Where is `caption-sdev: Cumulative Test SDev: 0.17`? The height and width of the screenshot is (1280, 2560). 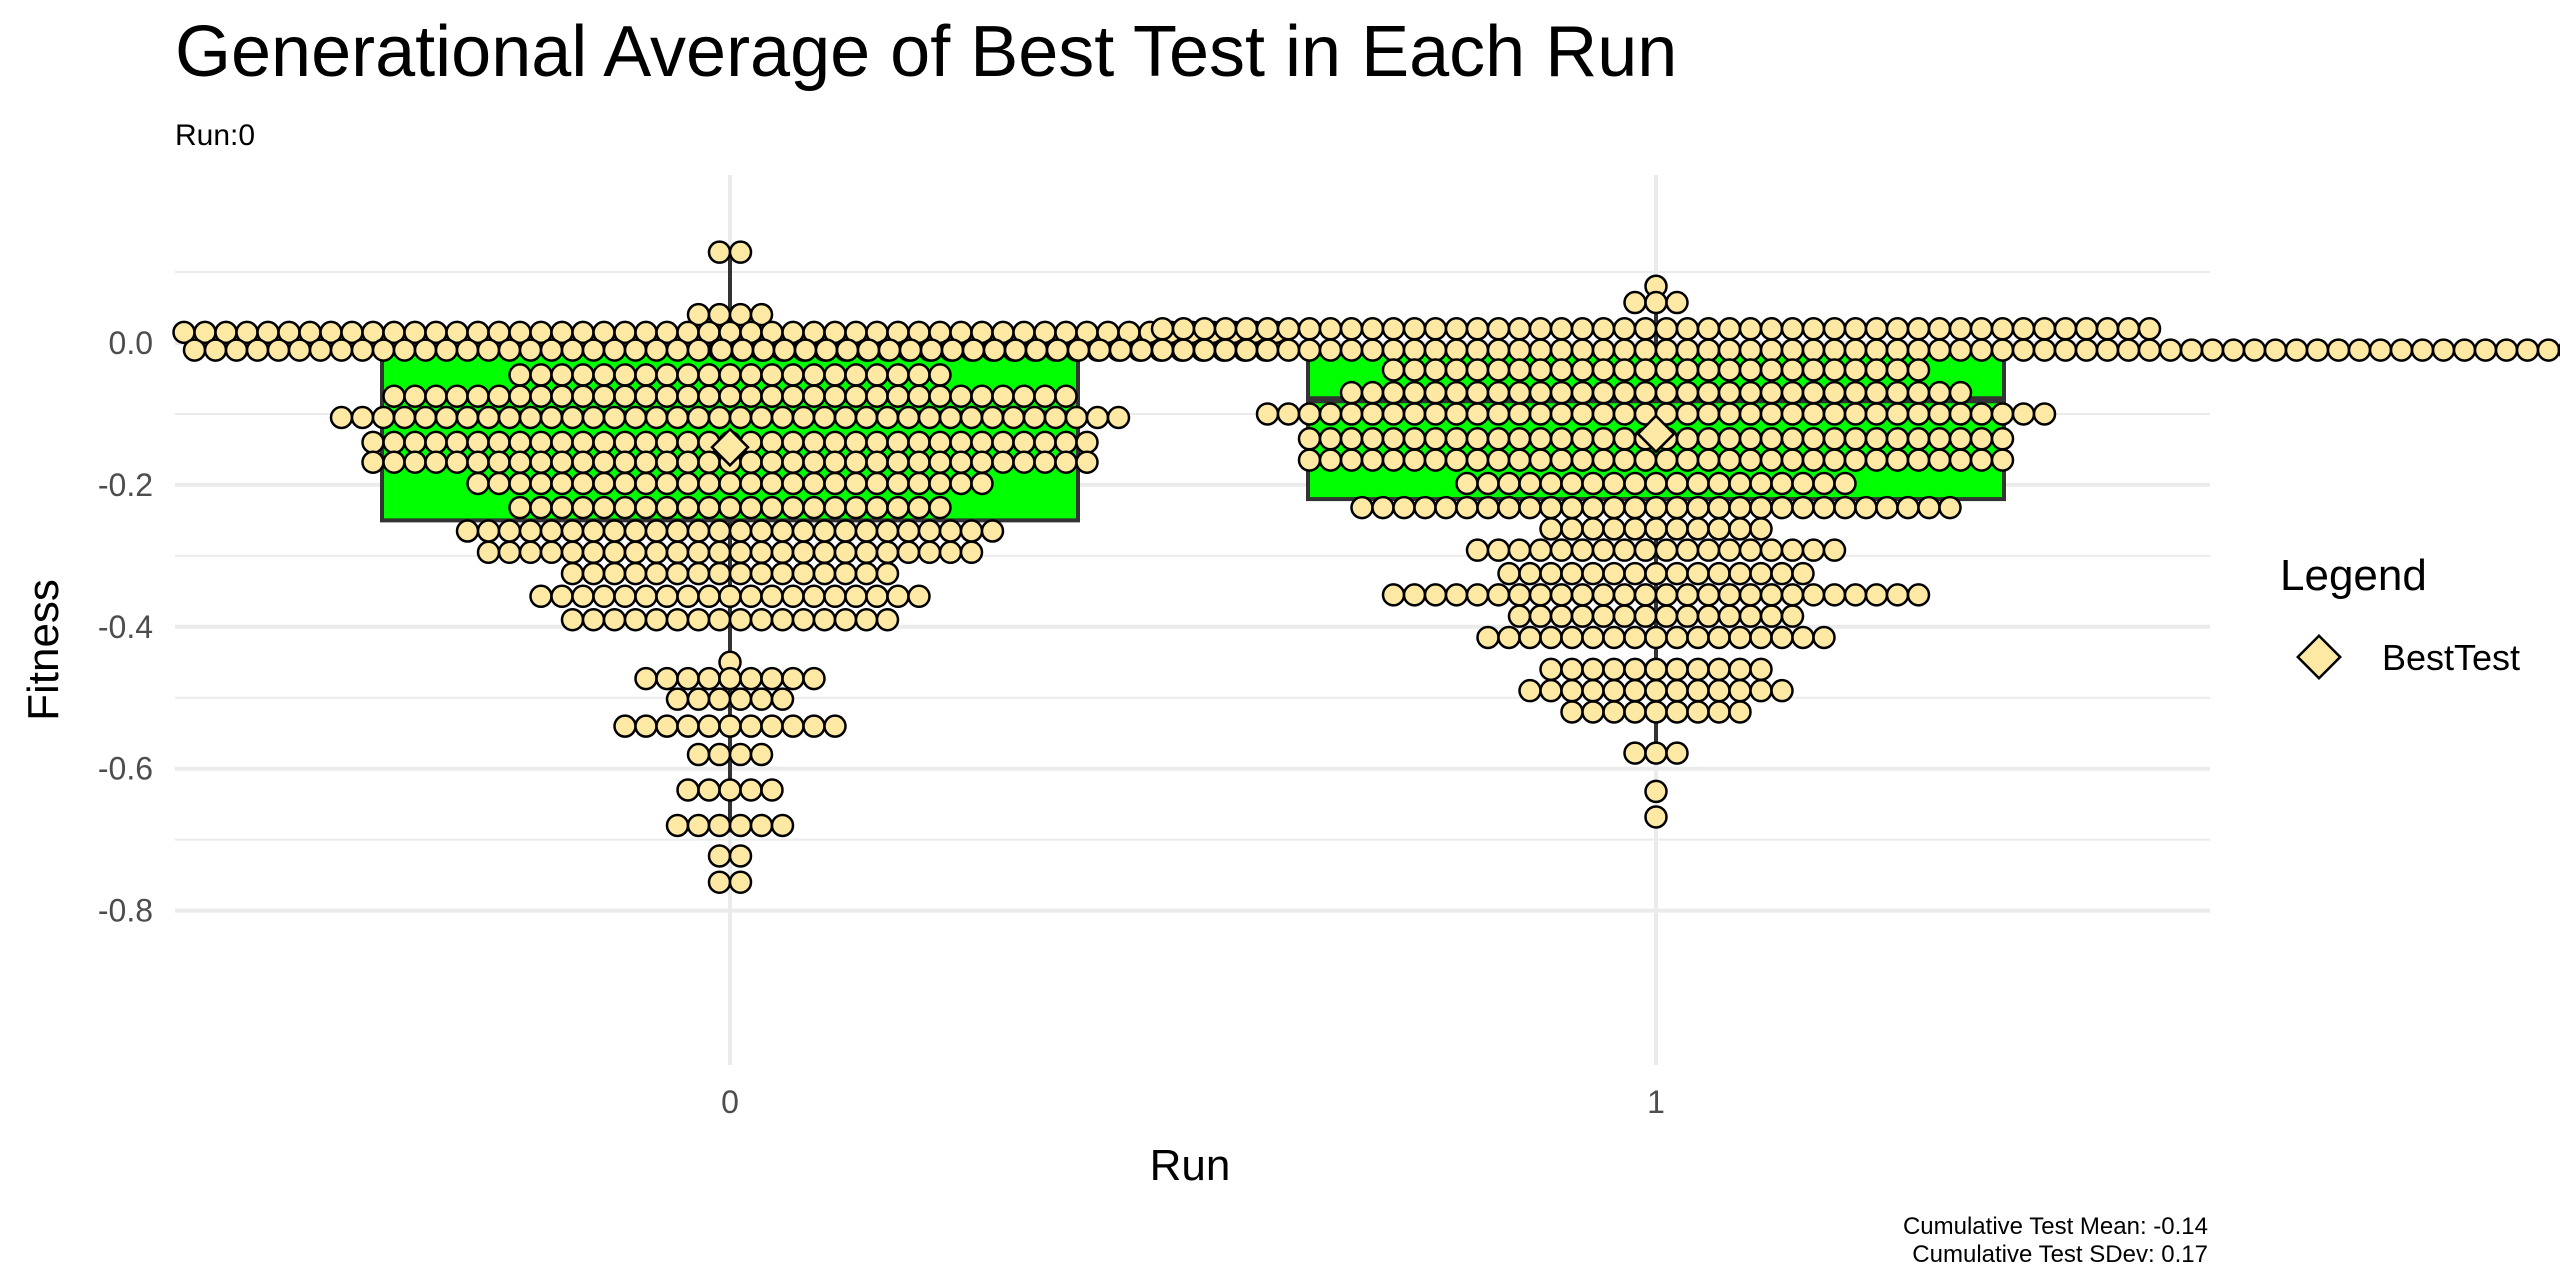
caption-sdev: Cumulative Test SDev: 0.17 is located at coordinates (2060, 1254).